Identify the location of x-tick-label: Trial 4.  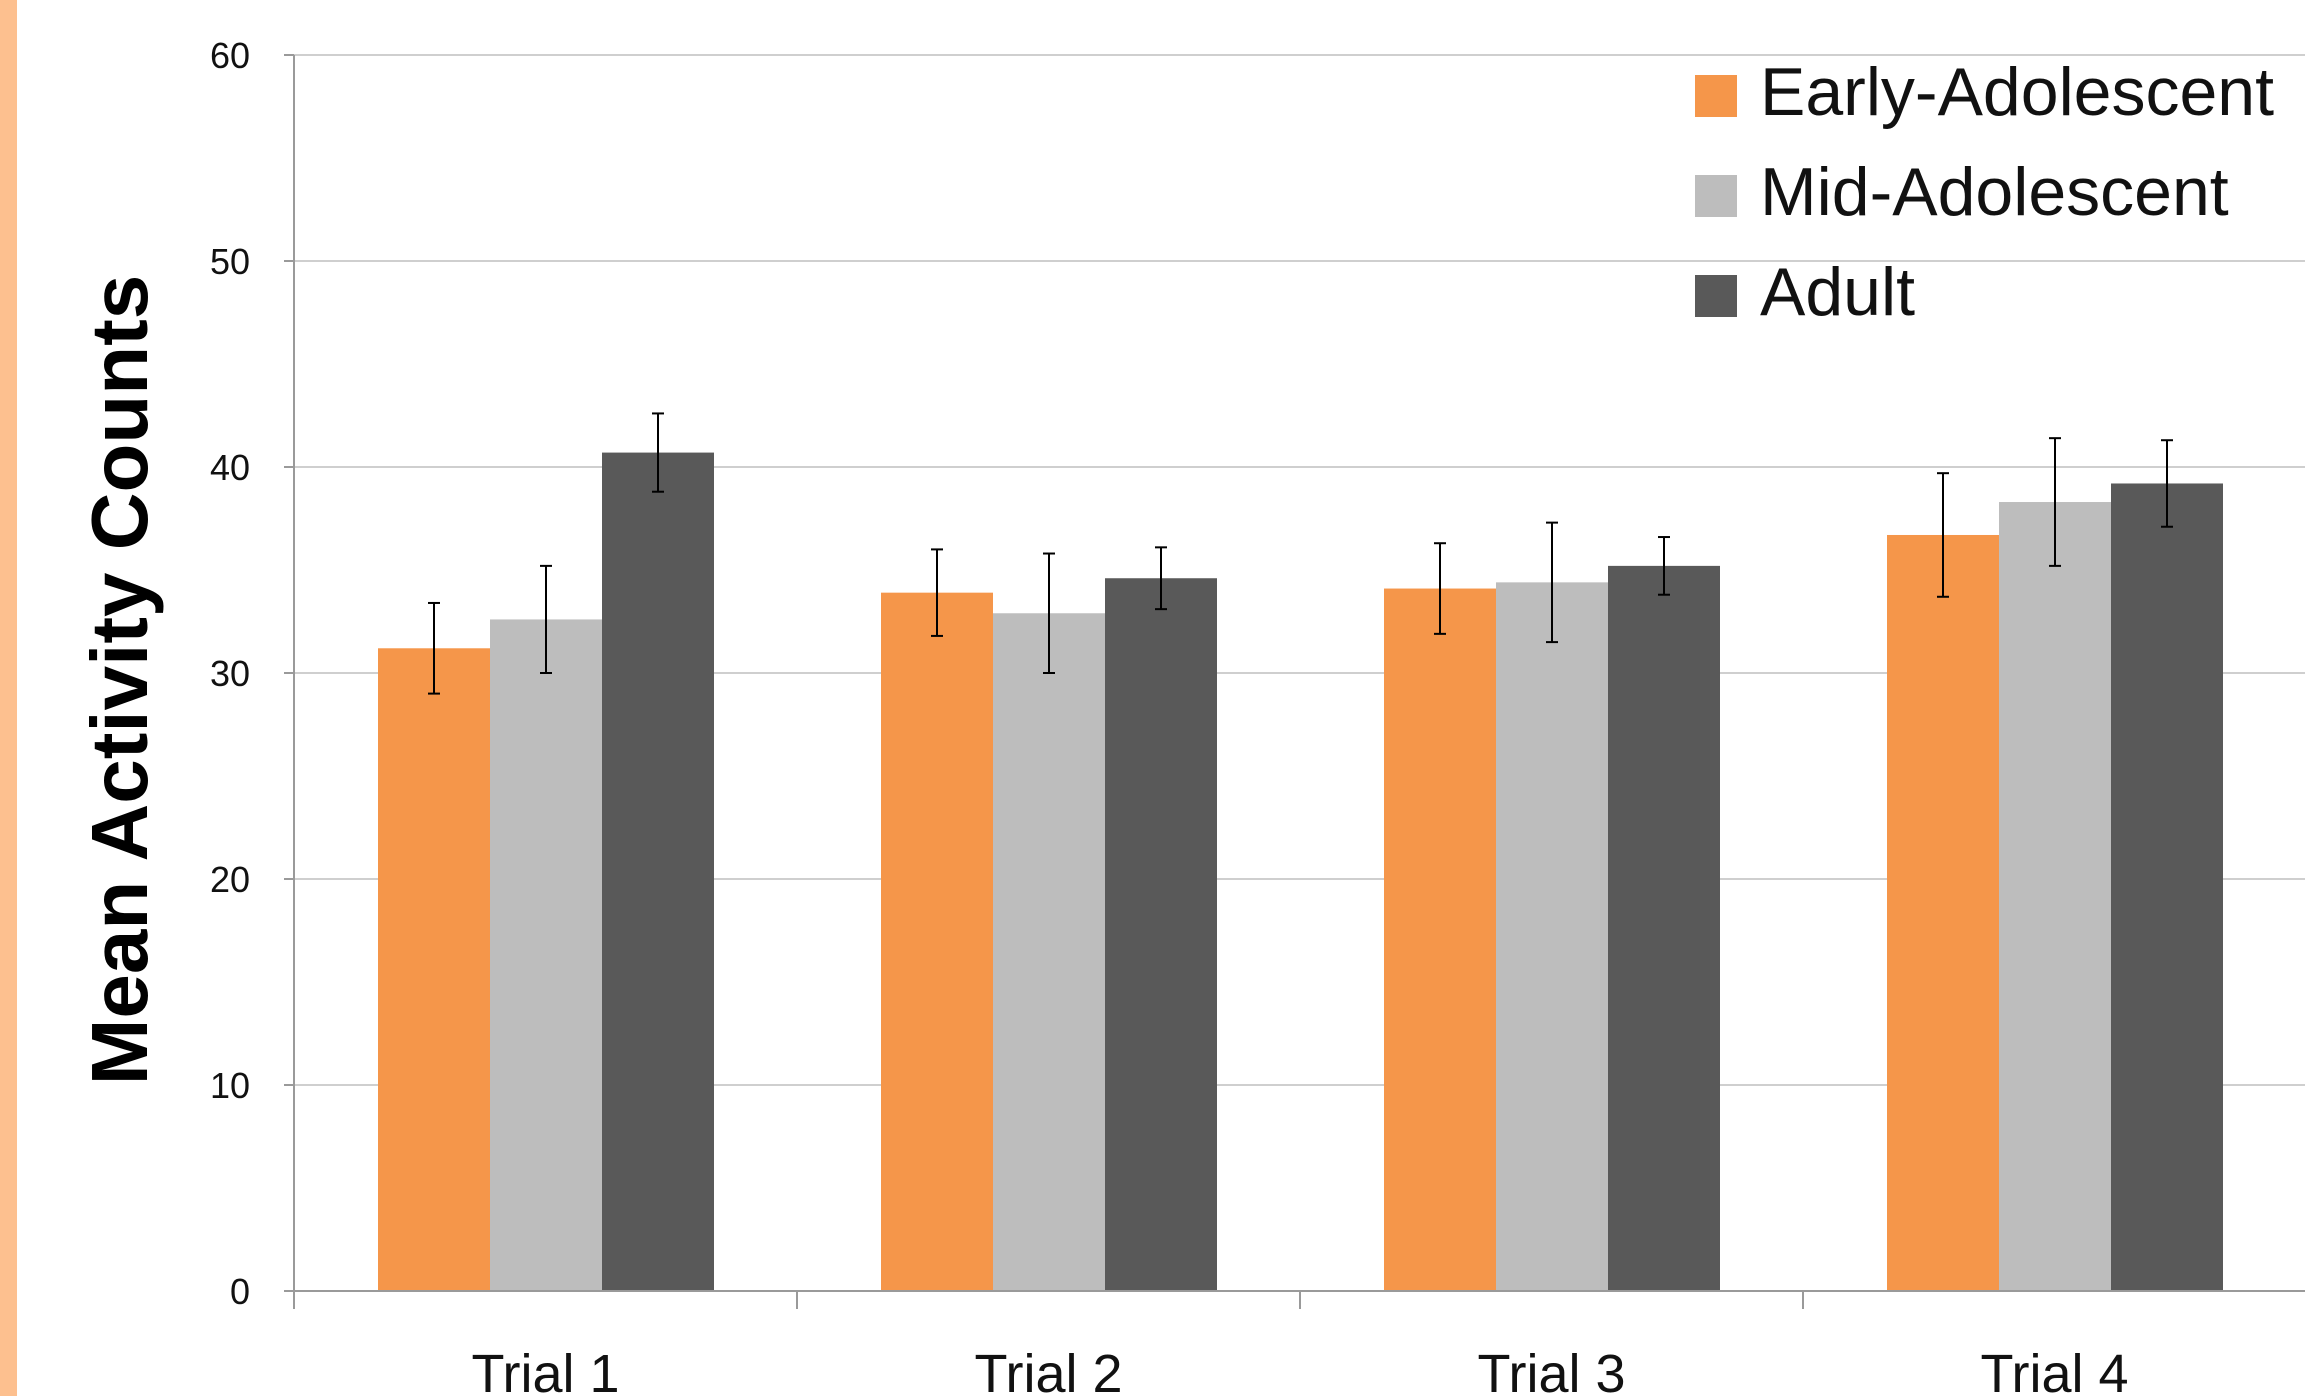
(2054, 1370).